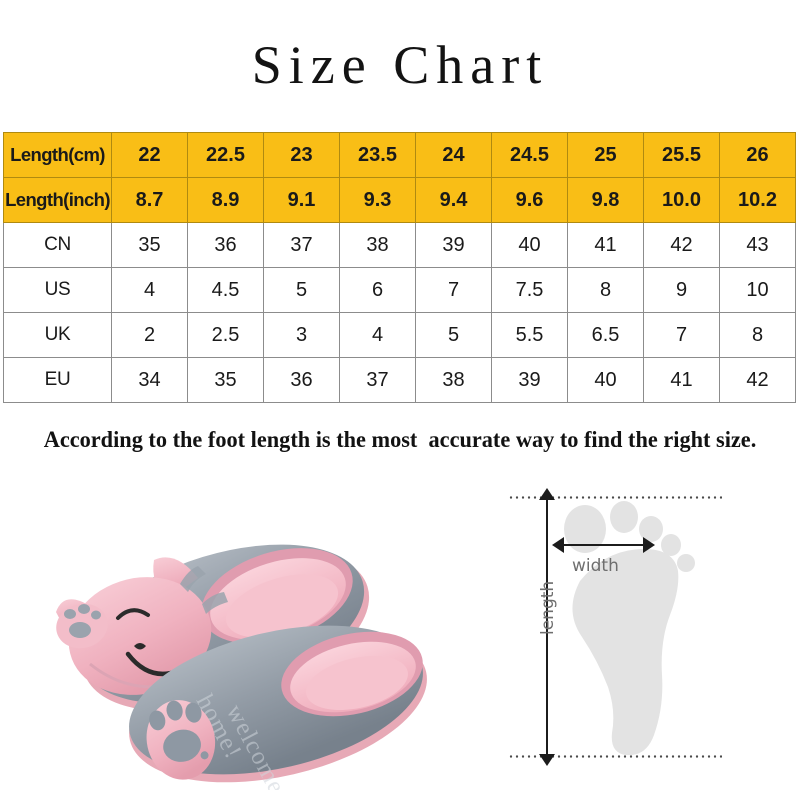 This screenshot has width=800, height=800. Describe the element at coordinates (149, 200) in the screenshot. I see `cell-length-inch-0: 8.7` at that location.